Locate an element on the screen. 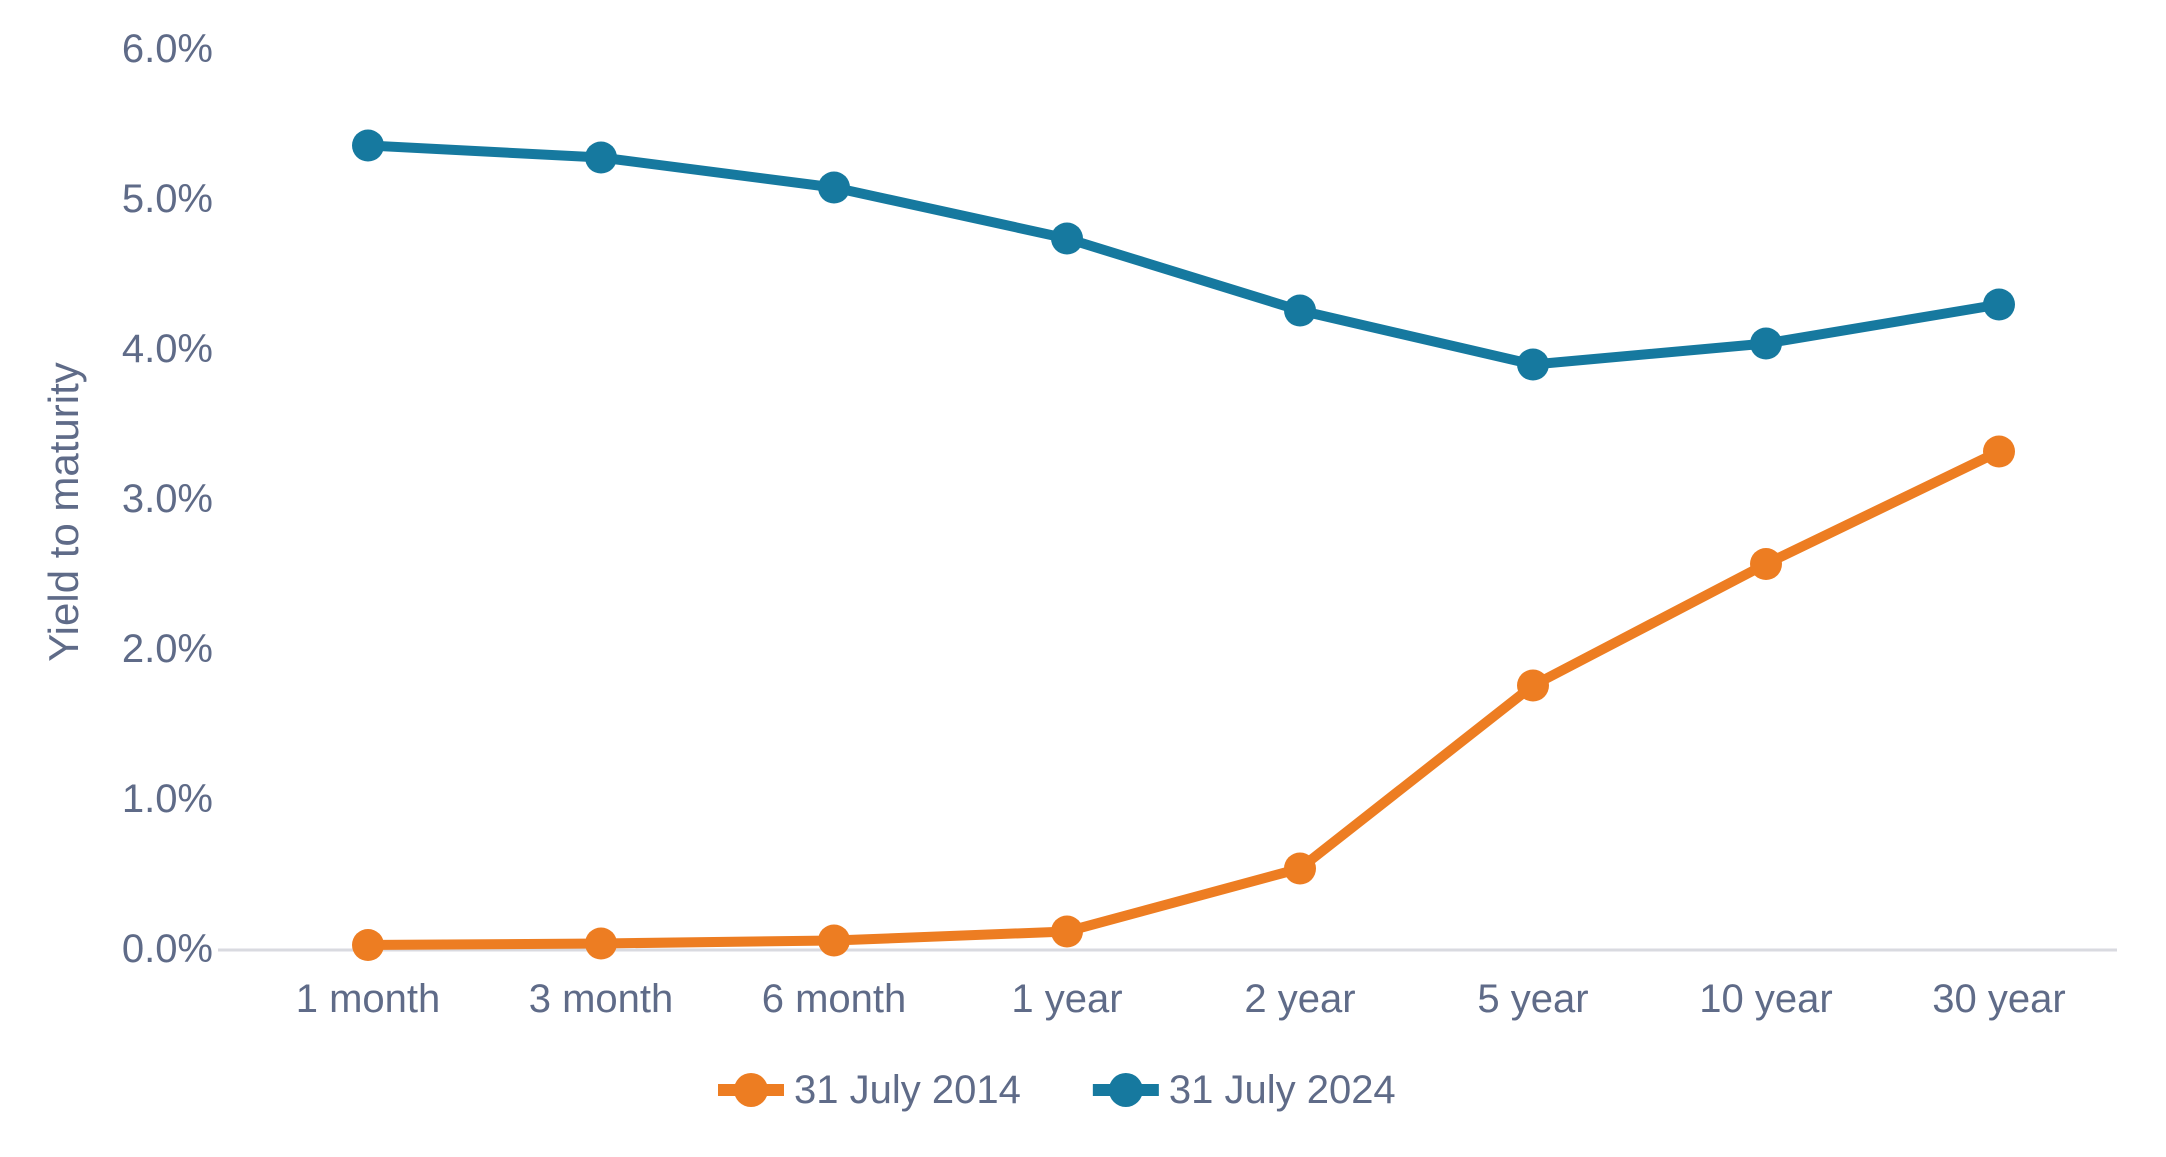 This screenshot has height=1157, width=2166. y-tick-label: 0.0% is located at coordinates (167, 949).